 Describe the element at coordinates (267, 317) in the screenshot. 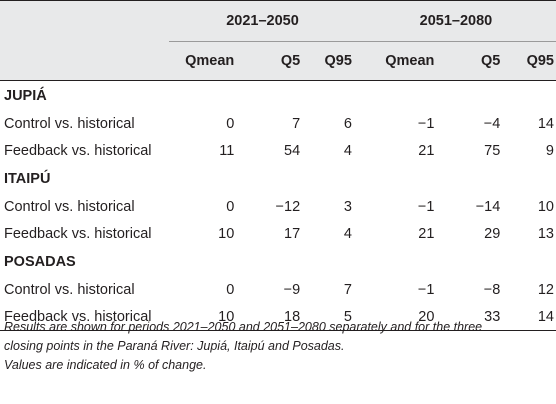

I see `cell-value: 18` at that location.